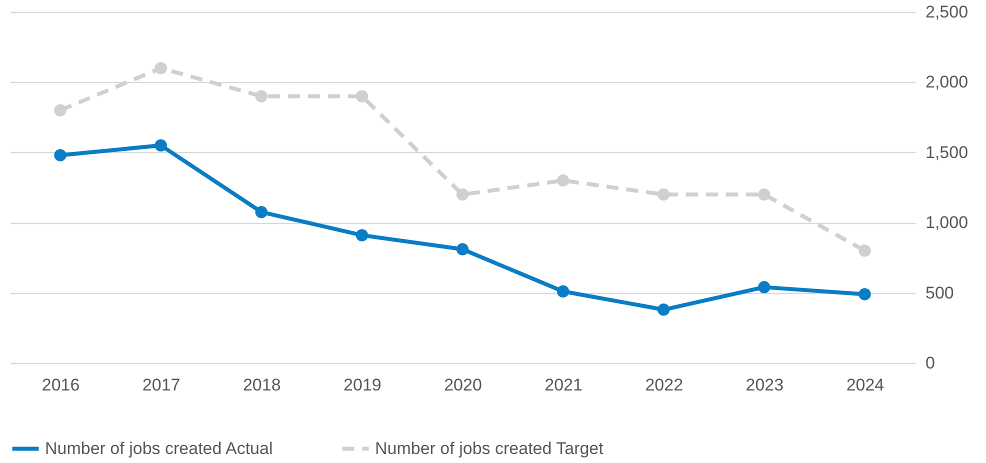  I want to click on x-tick-label: 2018, so click(261, 385).